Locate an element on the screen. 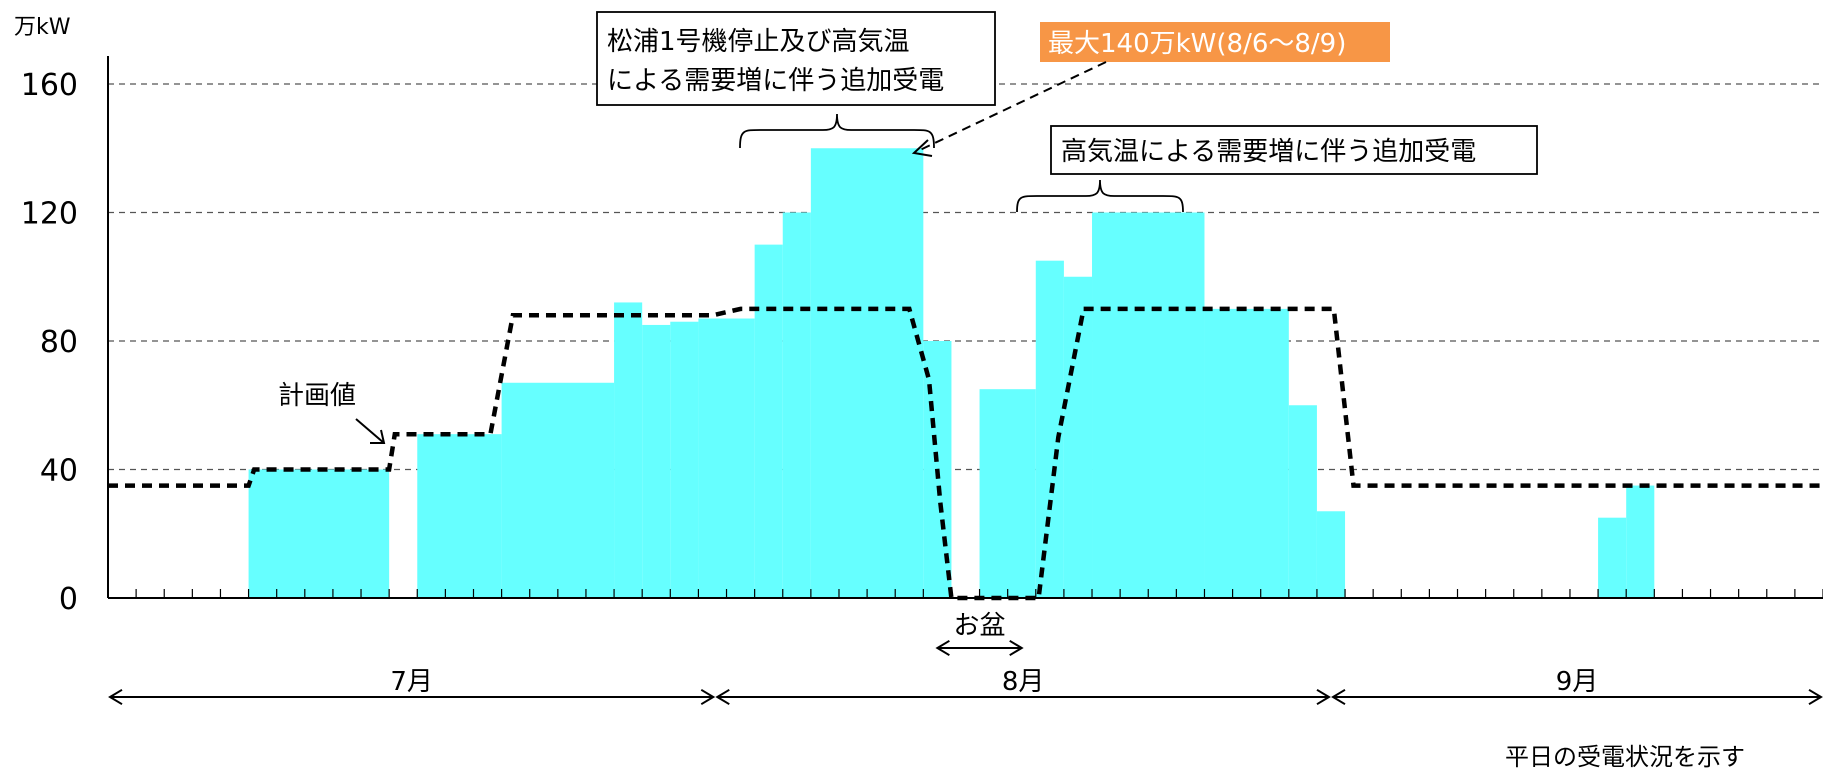 The image size is (1823, 771). plan-label-arrow is located at coordinates (370, 431).